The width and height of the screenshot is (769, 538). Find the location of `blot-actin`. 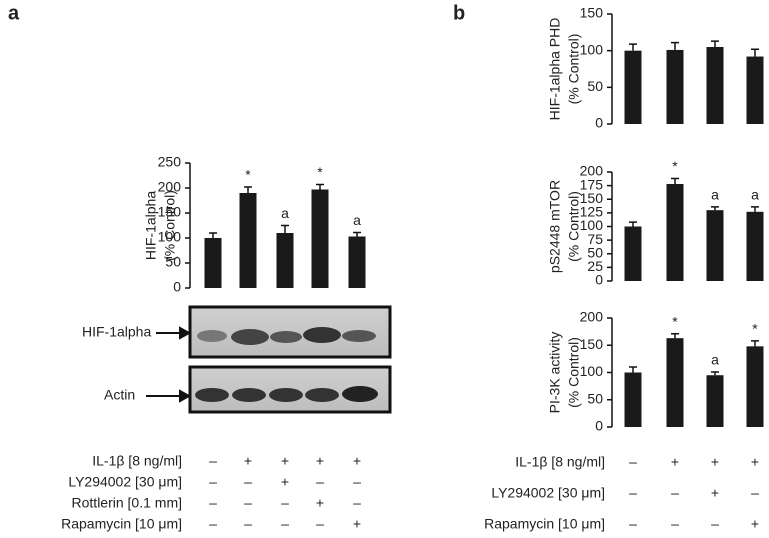

blot-actin is located at coordinates (290, 389).